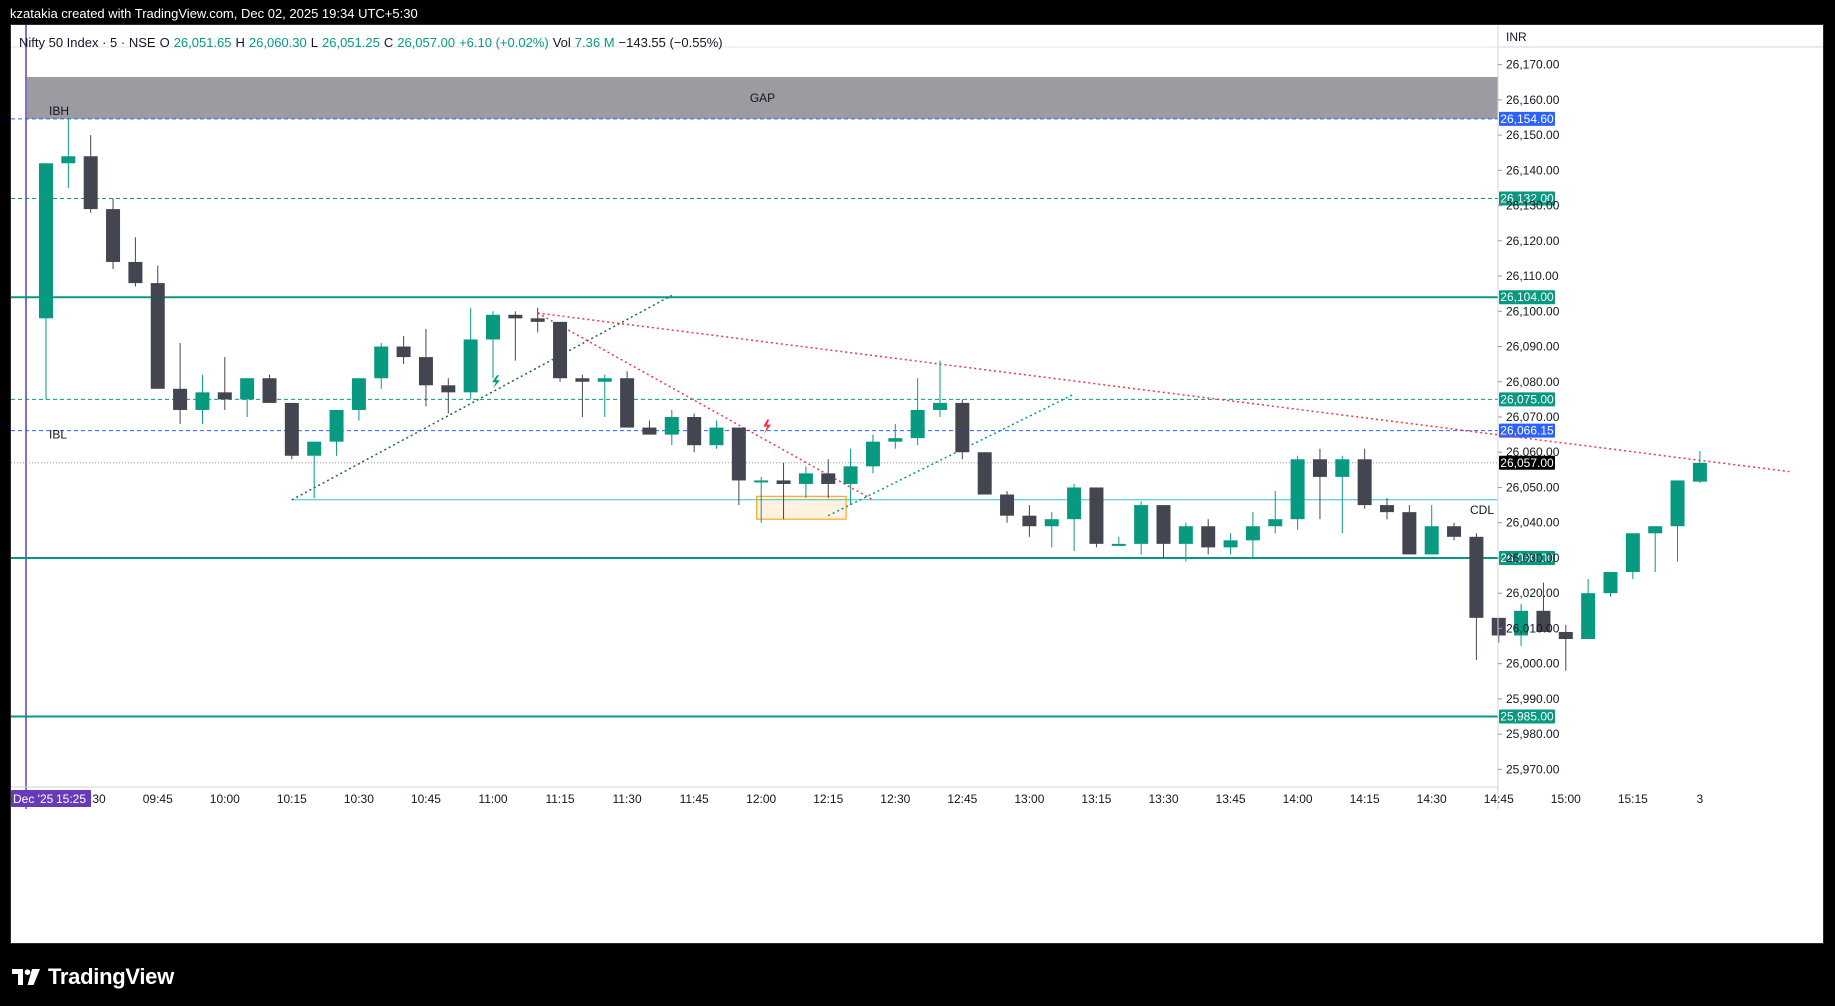 This screenshot has height=1006, width=1835. I want to click on level-price-label: 26,075.00, so click(1527, 399).